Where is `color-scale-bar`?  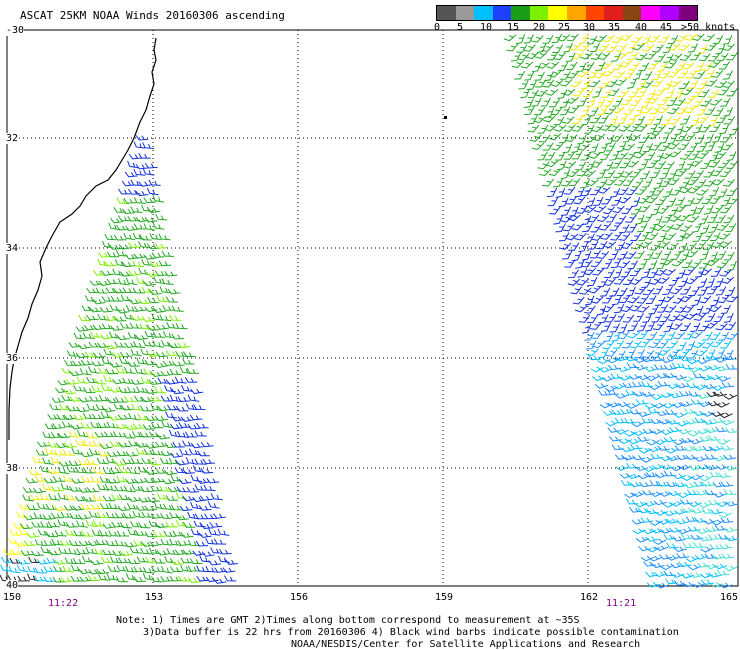
color-scale-bar is located at coordinates (567, 13).